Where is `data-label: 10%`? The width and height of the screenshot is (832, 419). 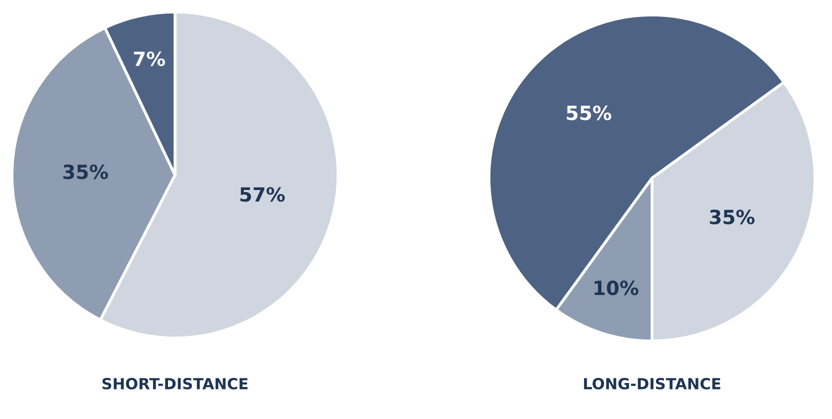
data-label: 10% is located at coordinates (616, 288).